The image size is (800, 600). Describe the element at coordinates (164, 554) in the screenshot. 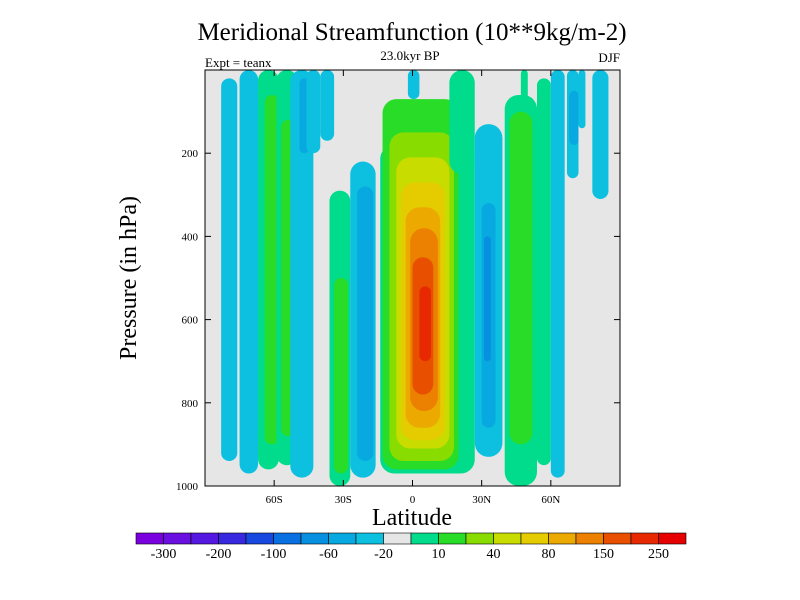

I see `colorbar-label: -300` at that location.